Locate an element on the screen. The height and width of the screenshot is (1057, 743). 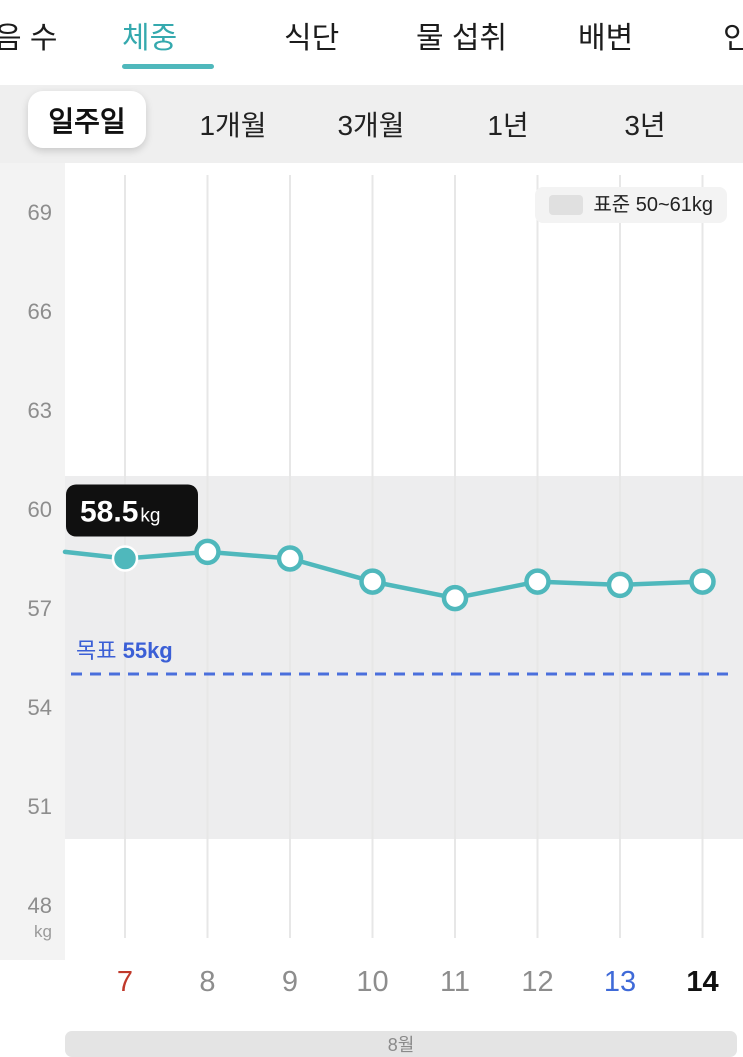
y-tick-63: 63 is located at coordinates (40, 410).